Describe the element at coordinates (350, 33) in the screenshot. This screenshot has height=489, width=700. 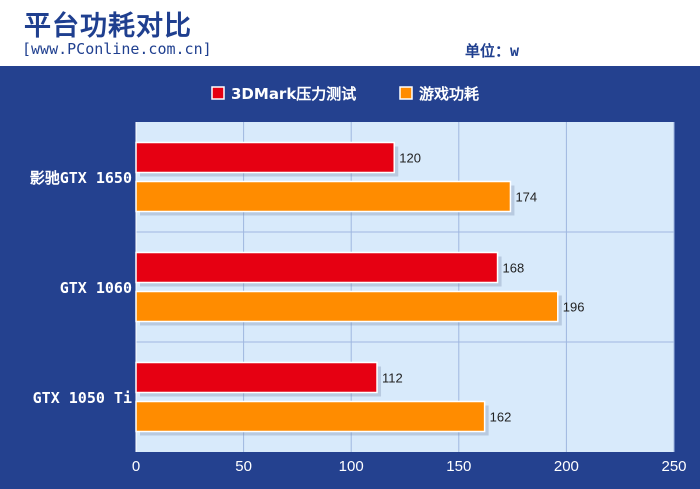
I see `header: 平台功耗对比 [www.PConline.com.cn] 单位：w` at that location.